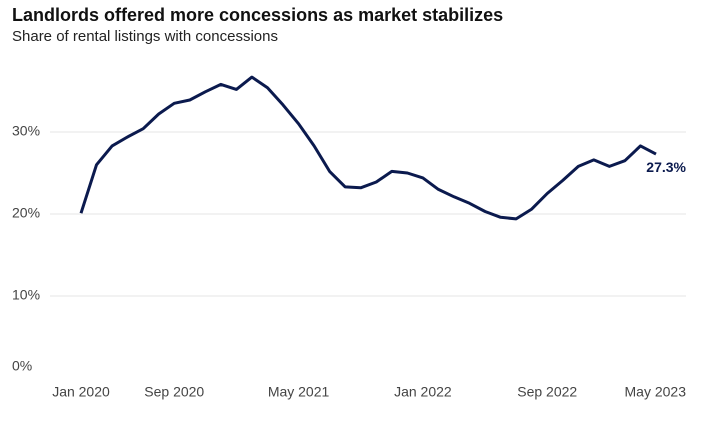  Describe the element at coordinates (174, 392) in the screenshot. I see `x-tick-label: Sep 2020` at that location.